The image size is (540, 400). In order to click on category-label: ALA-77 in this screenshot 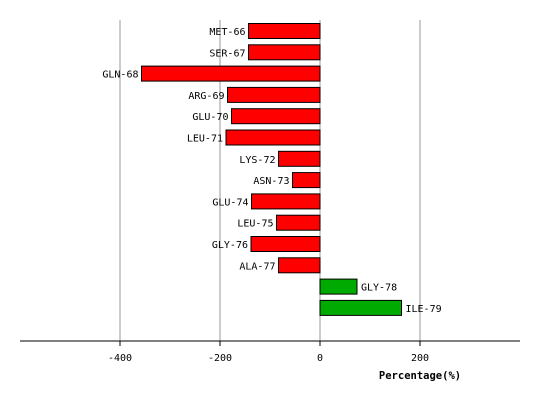, I will do `click(257, 266)`.